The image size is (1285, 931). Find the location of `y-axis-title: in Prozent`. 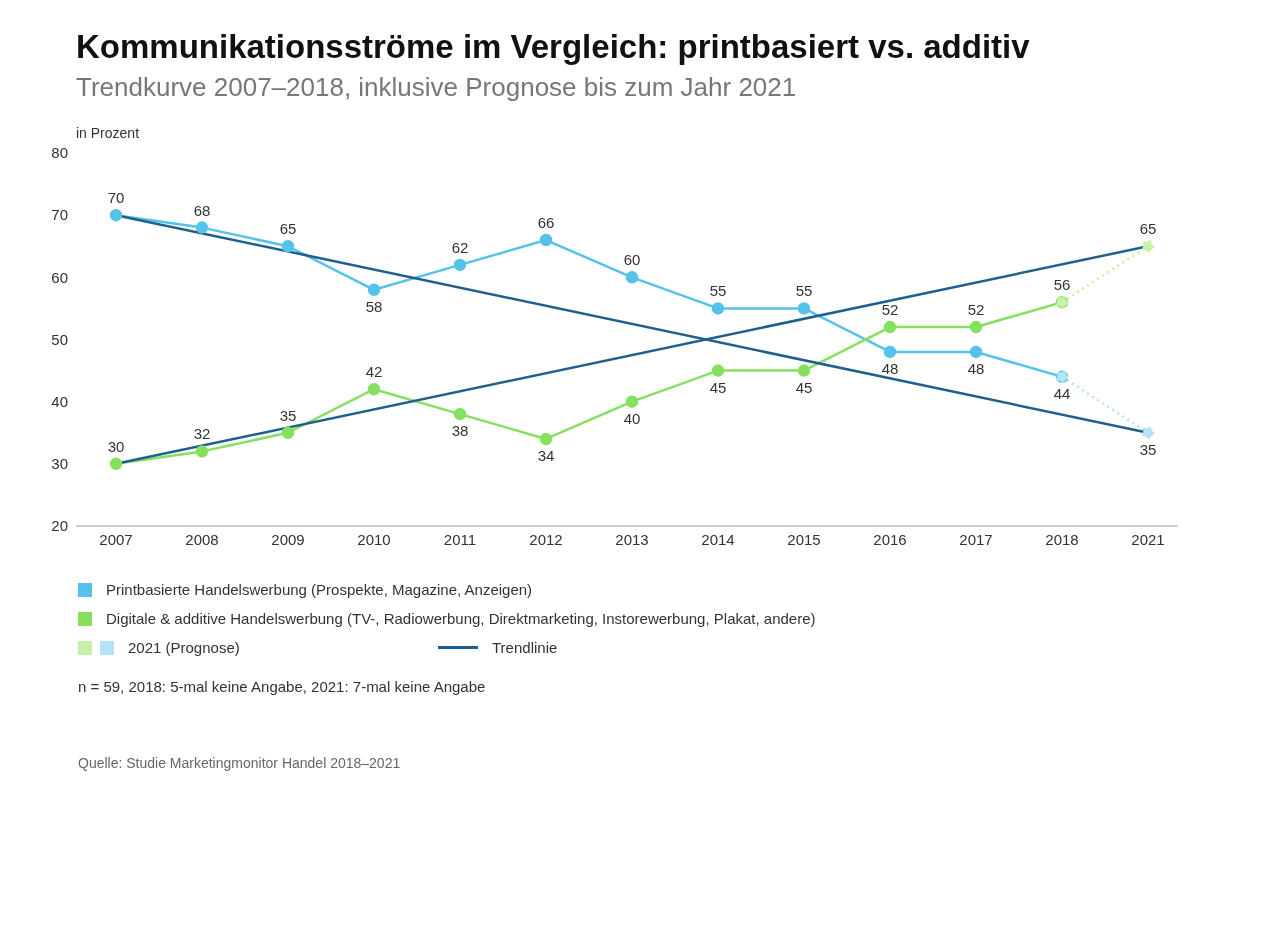

y-axis-title: in Prozent is located at coordinates (108, 133).